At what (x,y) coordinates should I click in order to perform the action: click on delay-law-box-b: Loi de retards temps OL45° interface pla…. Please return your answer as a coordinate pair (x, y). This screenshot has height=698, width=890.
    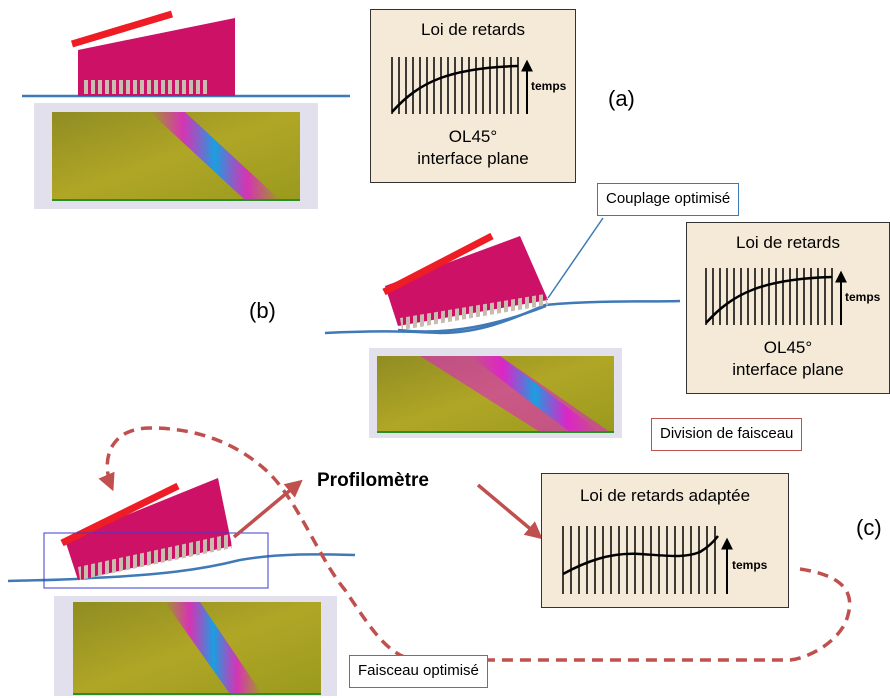
    Looking at the image, I should click on (788, 308).